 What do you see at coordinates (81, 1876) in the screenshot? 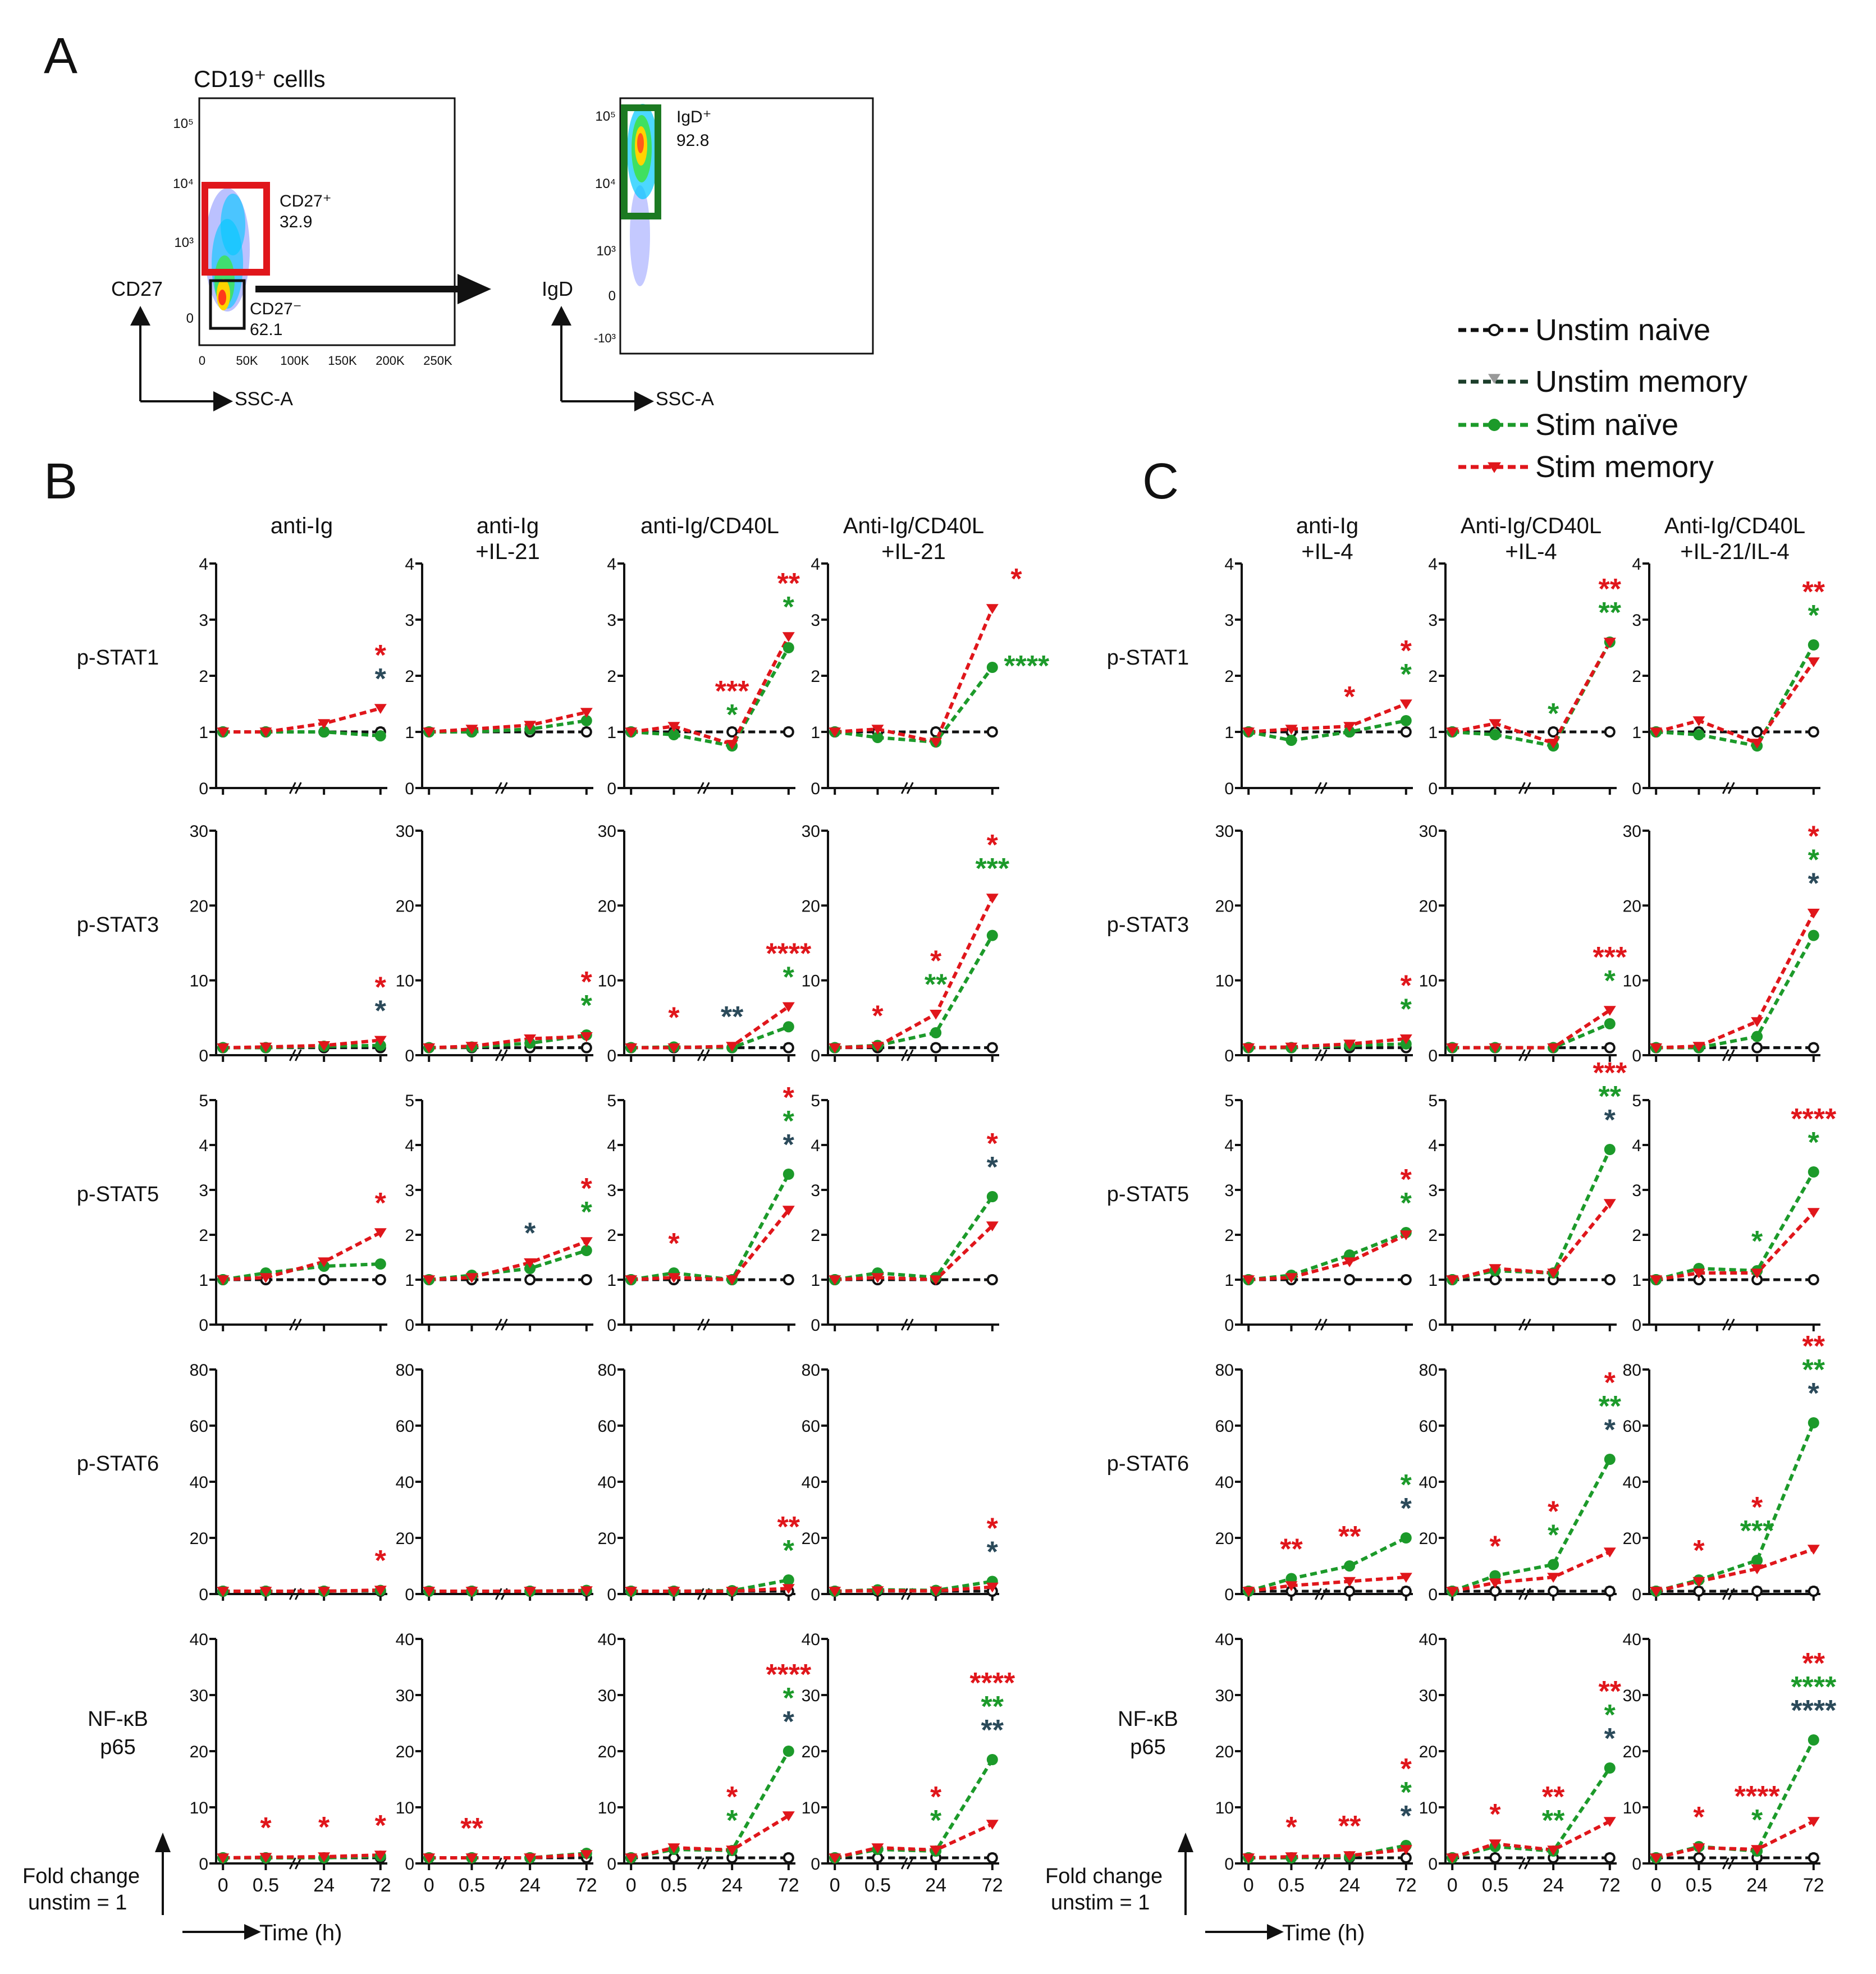
I see `fold-change-label-b: Fold change` at bounding box center [81, 1876].